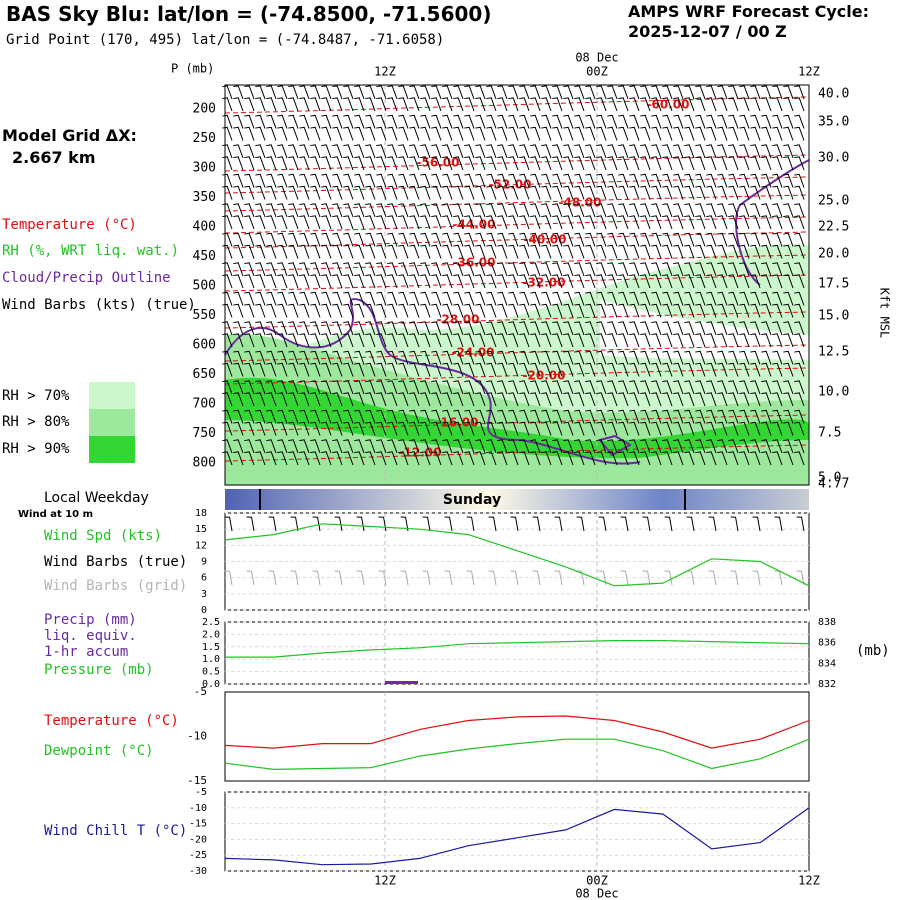  What do you see at coordinates (885, 313) in the screenshot?
I see `height-axis-label: Kft MSL` at bounding box center [885, 313].